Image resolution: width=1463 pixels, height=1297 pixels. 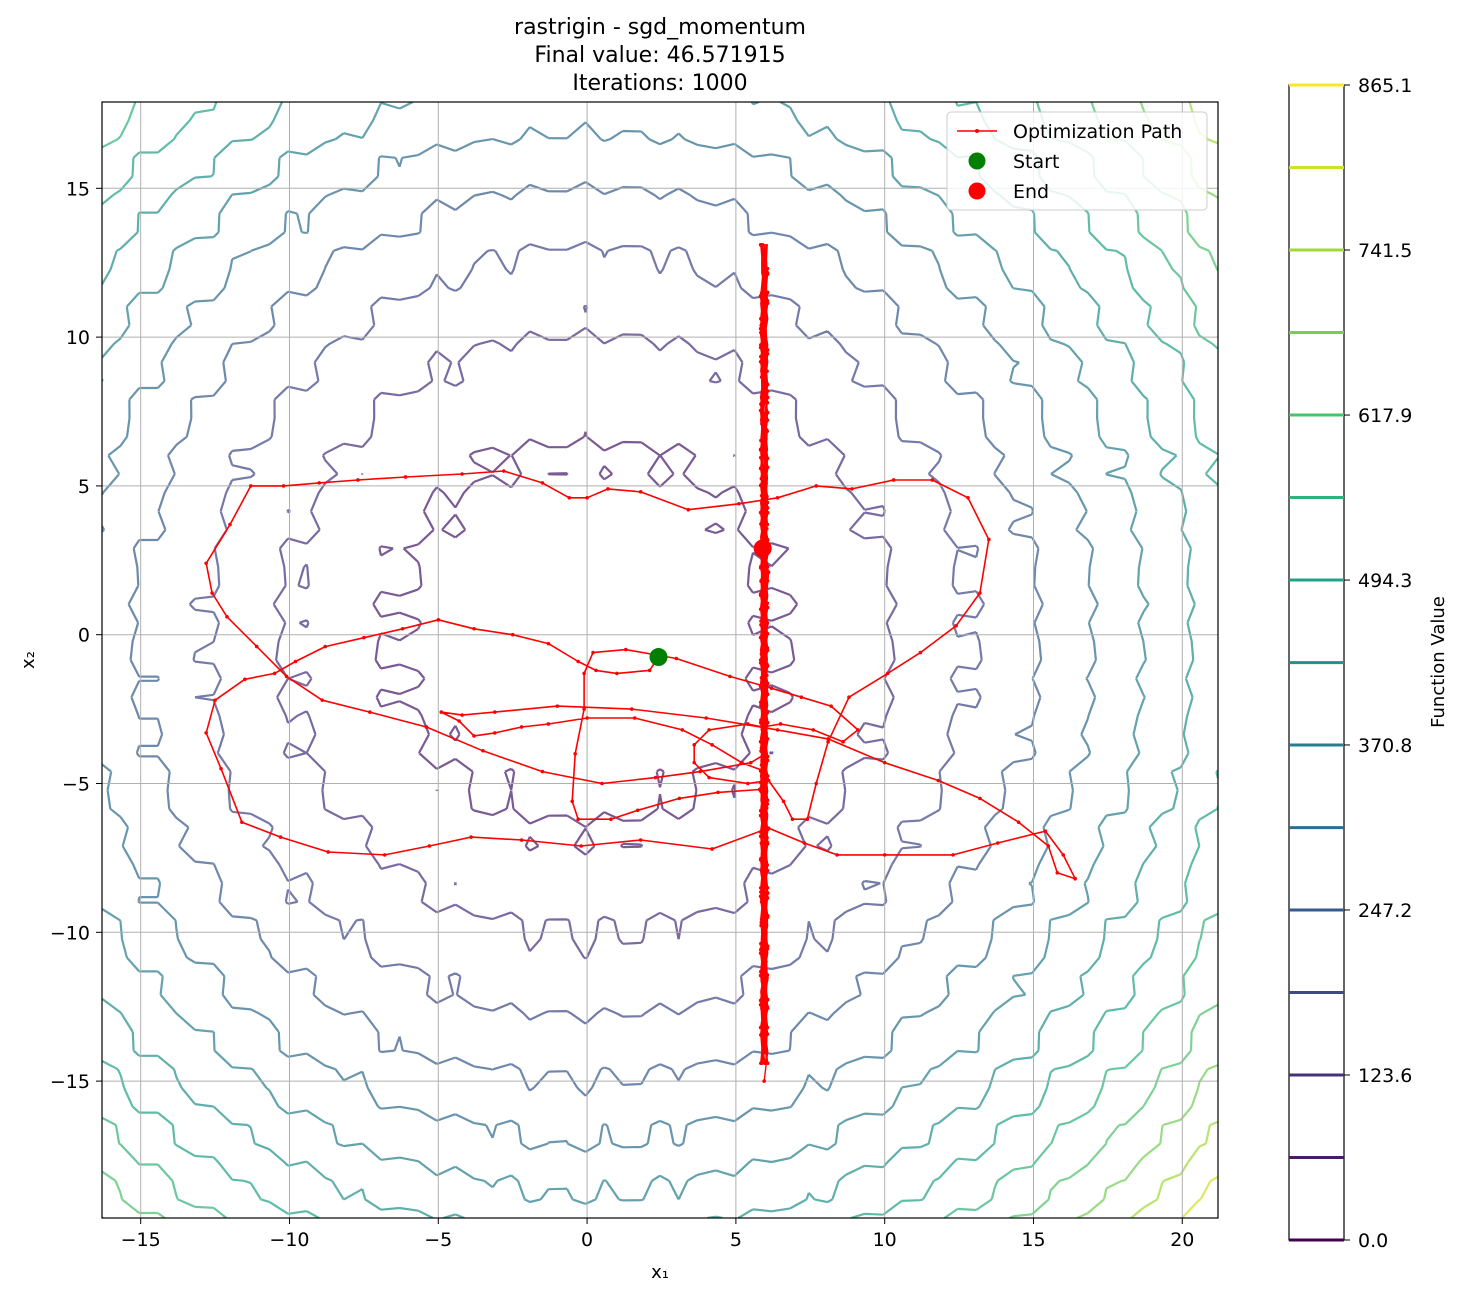 I want to click on colorbar-tick-label-1: 123.6, so click(x=1385, y=1076).